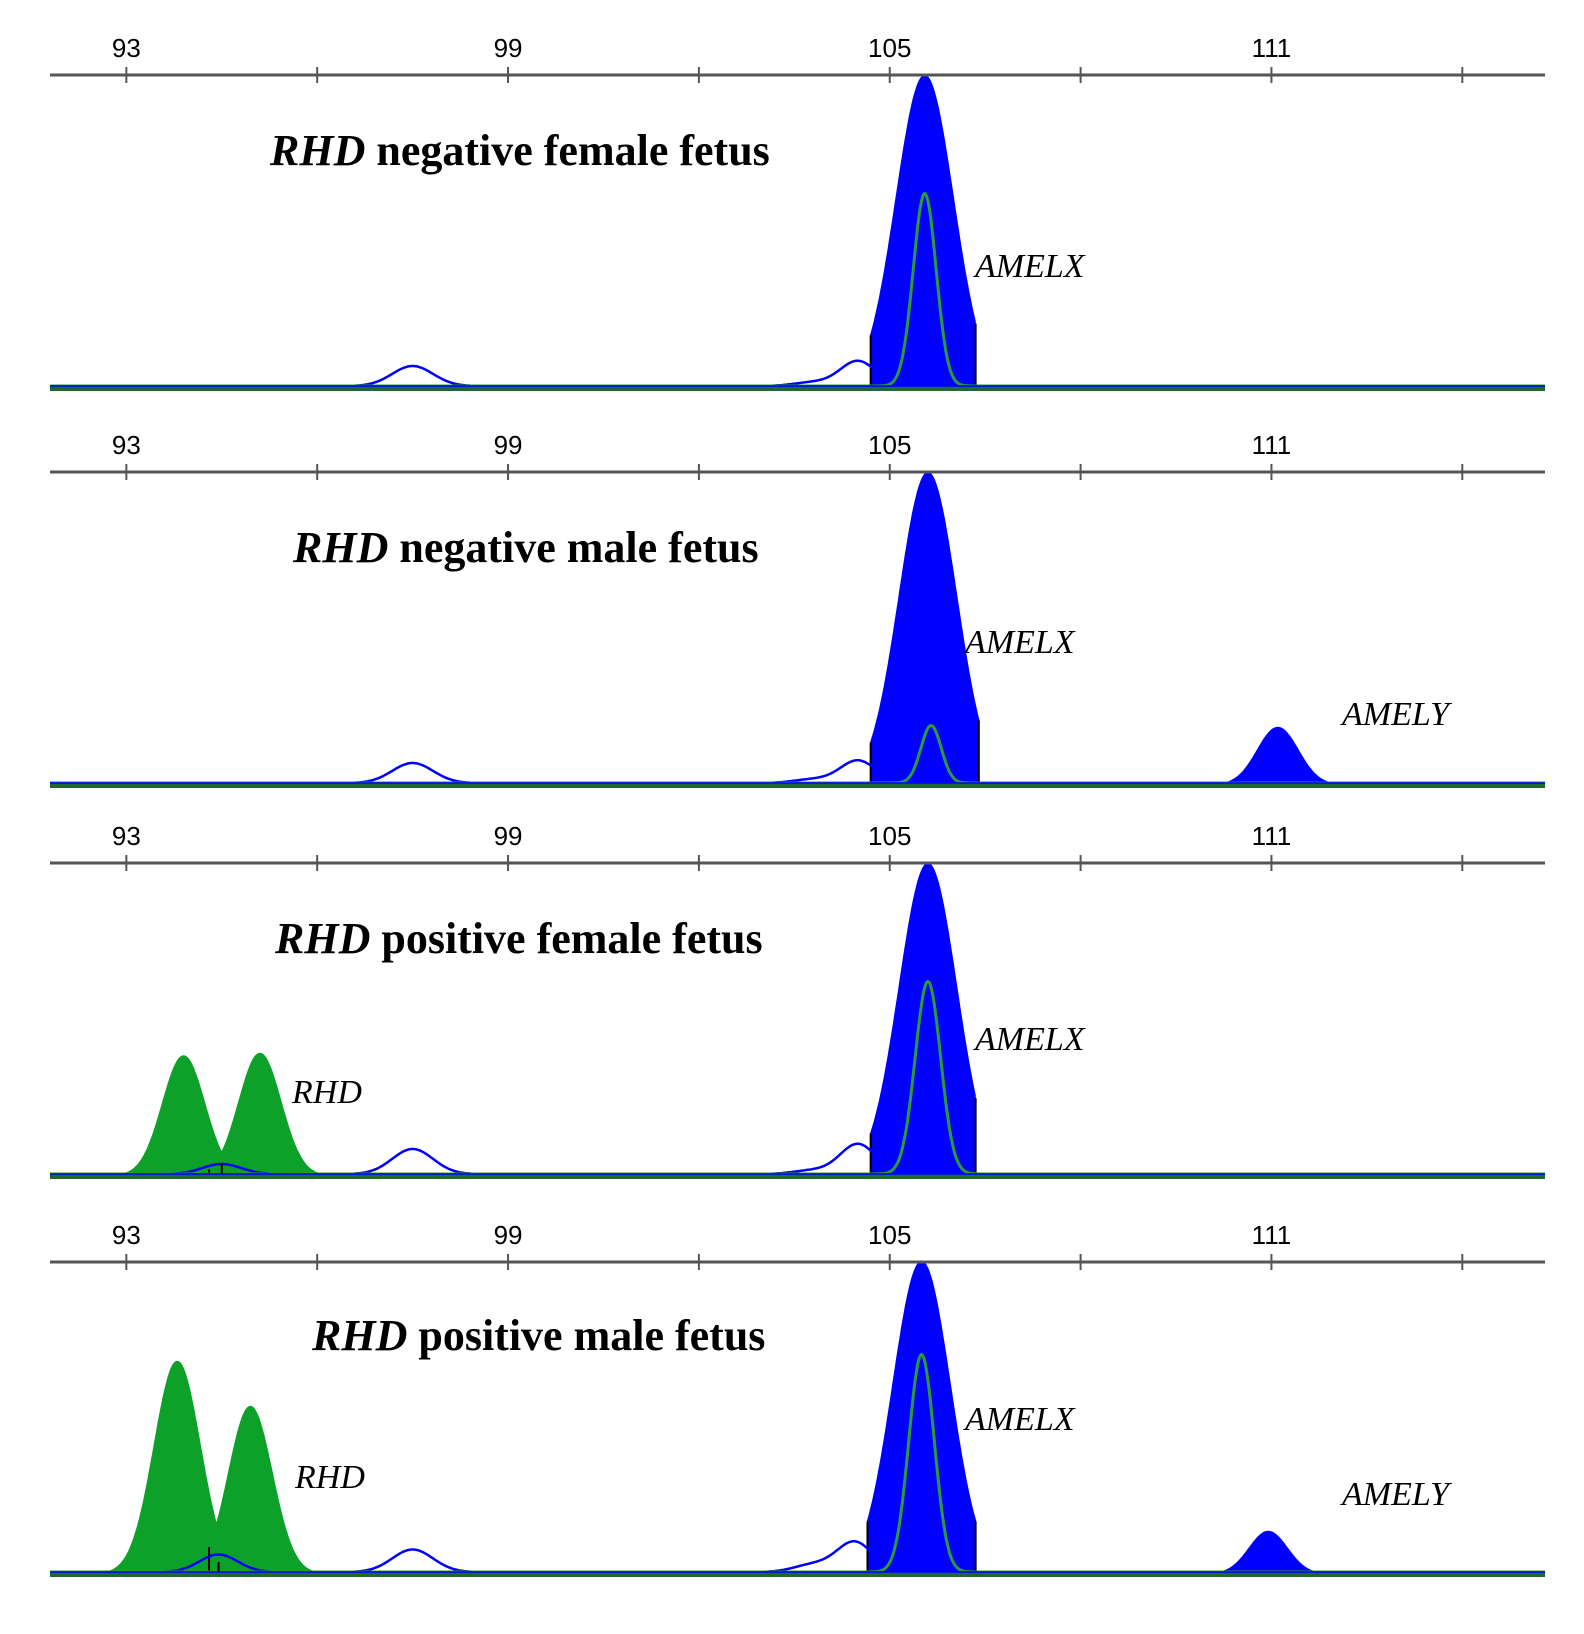 The height and width of the screenshot is (1634, 1584). I want to click on panel-title: RHD positive male fetus, so click(538, 1335).